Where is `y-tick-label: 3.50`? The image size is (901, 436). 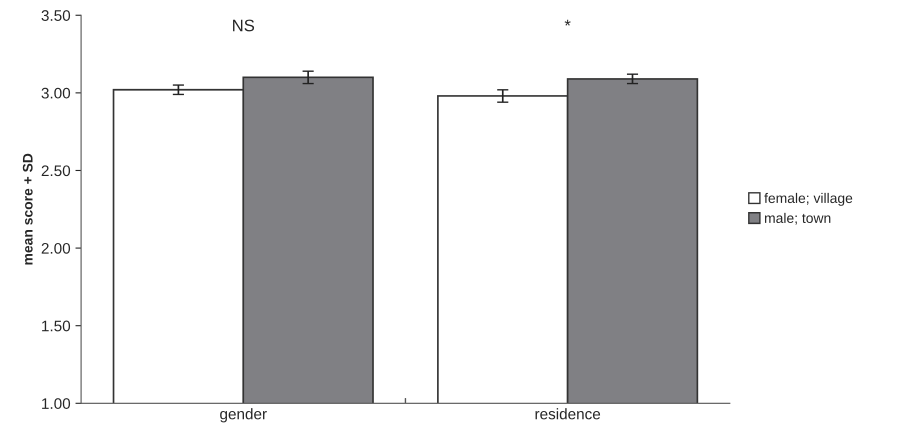 y-tick-label: 3.50 is located at coordinates (56, 15).